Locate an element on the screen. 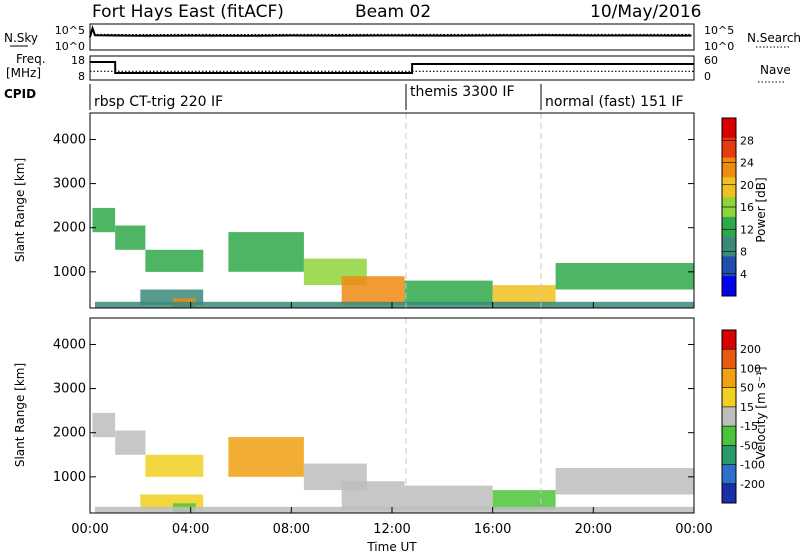 This screenshot has height=554, width=800. freq-series-line is located at coordinates (392, 67).